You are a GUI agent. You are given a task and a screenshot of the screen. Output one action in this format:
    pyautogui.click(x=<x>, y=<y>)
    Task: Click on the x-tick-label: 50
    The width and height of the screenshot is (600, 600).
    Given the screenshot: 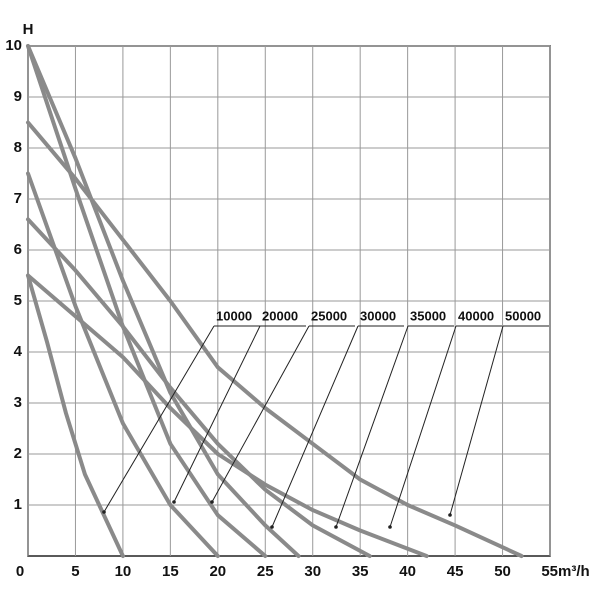 What is the action you would take?
    pyautogui.click(x=502, y=571)
    